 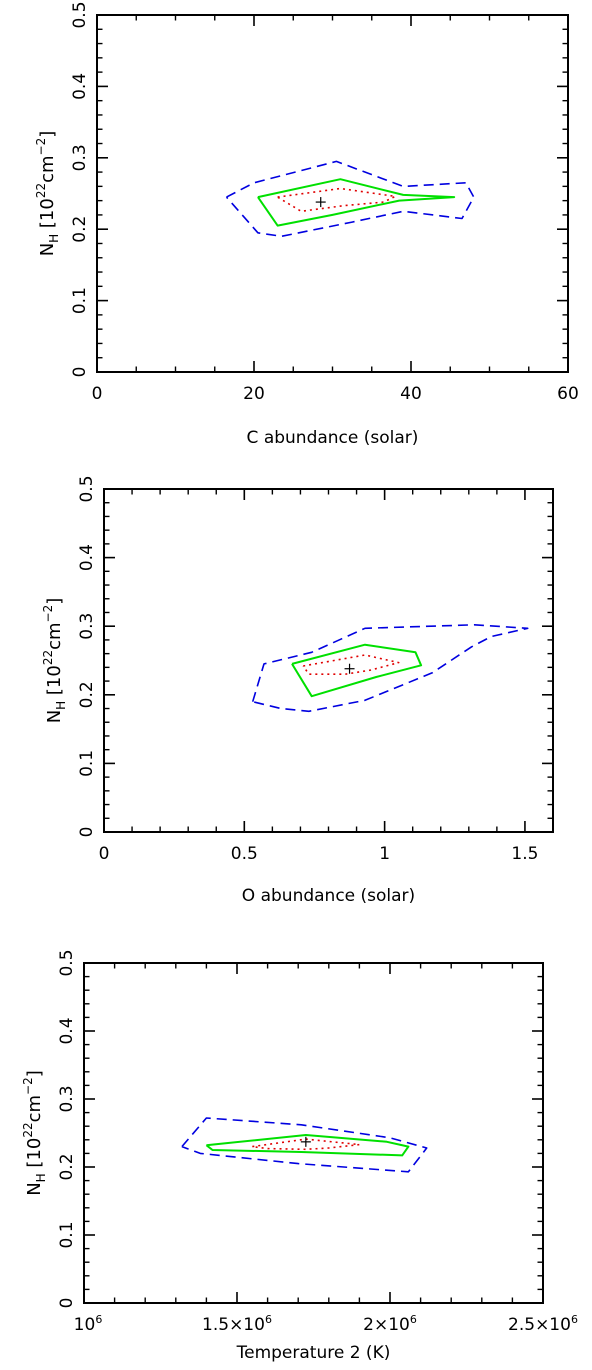 I want to click on x-tick-label: 1, so click(x=384, y=854).